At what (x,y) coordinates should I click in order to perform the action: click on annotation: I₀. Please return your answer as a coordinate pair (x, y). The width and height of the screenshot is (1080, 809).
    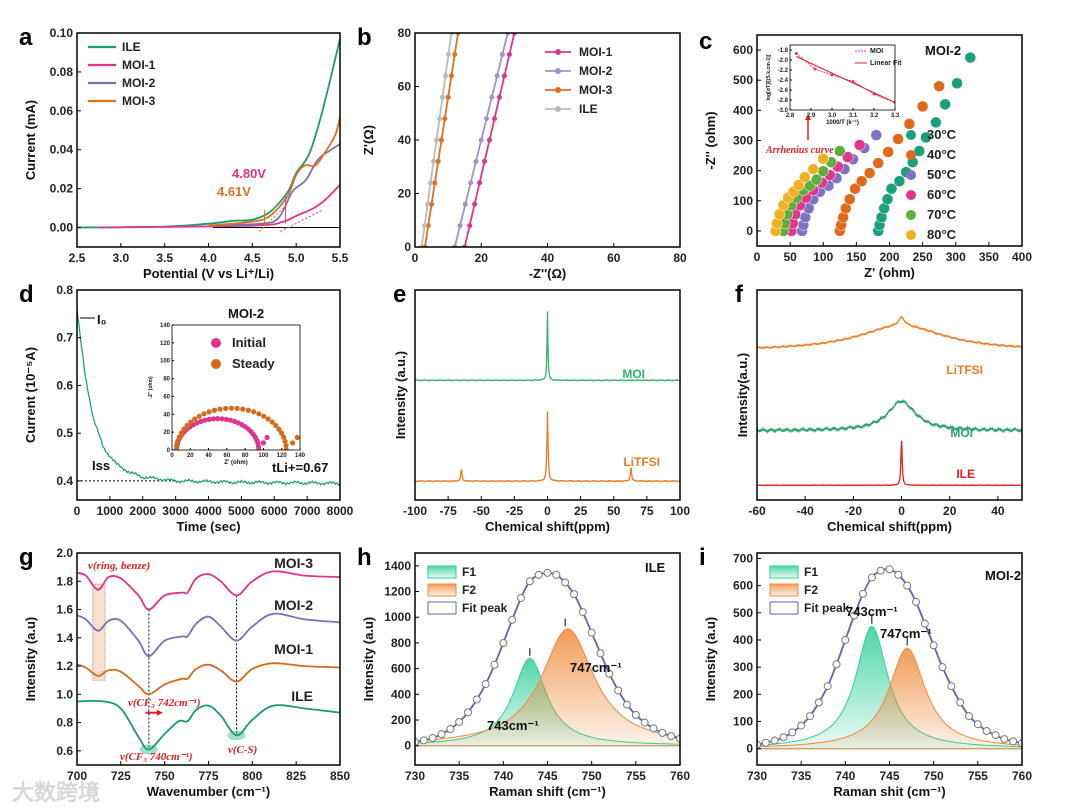
    Looking at the image, I should click on (102, 319).